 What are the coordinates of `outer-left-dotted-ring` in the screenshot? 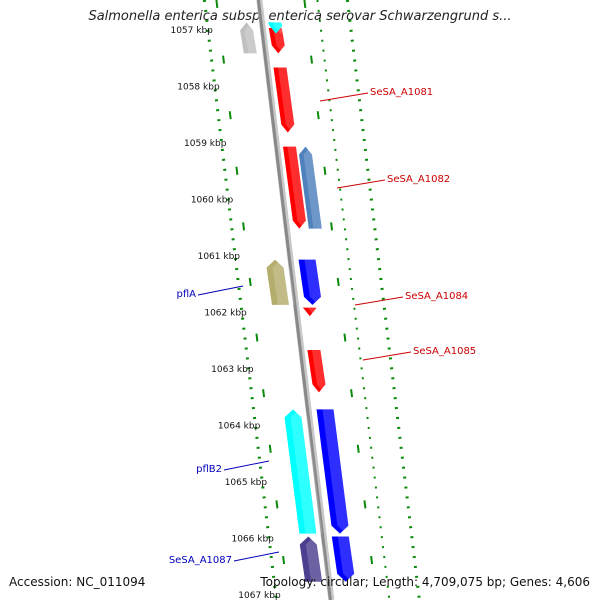 It's located at (240, 300).